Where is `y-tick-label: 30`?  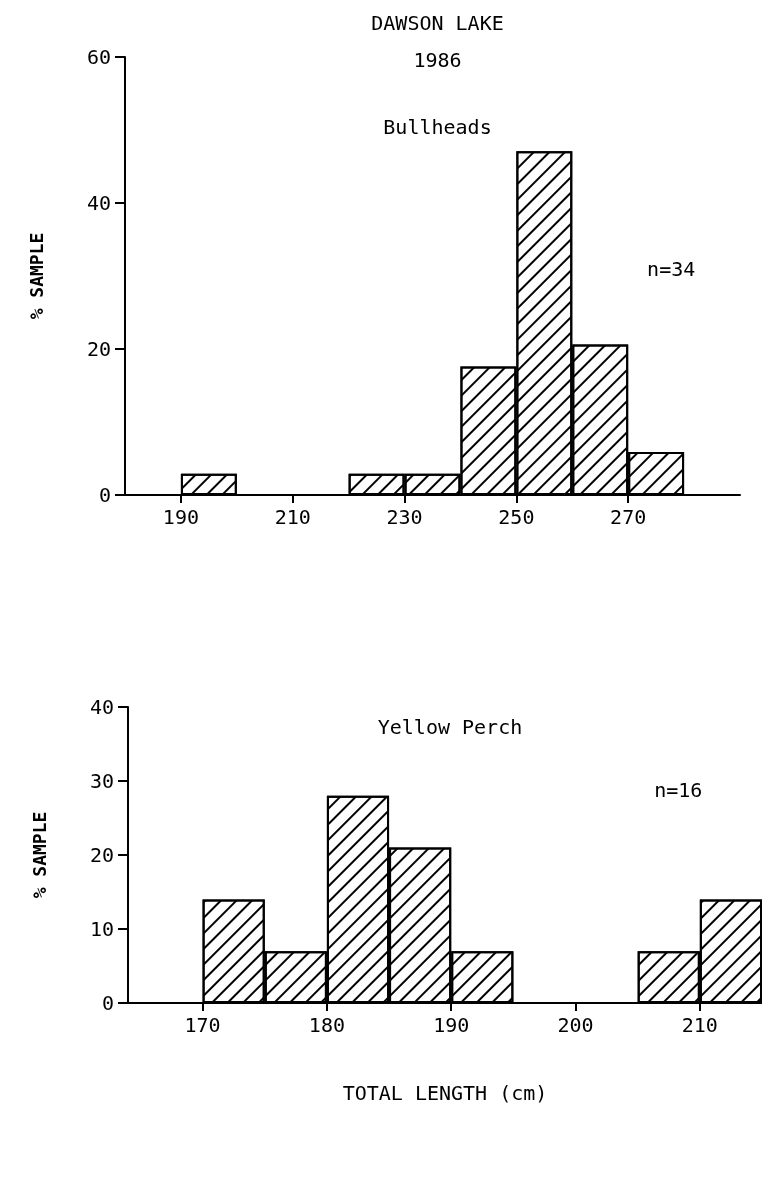
y-tick-label: 30 is located at coordinates (101, 781).